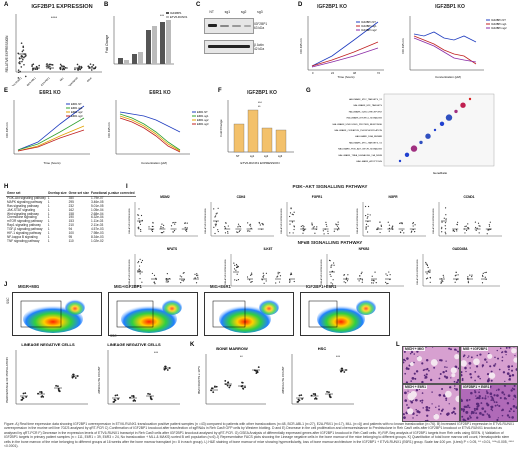 The height and width of the screenshot is (460, 520). What do you see at coordinates (369, 161) in the screenshot?
I see `g-term-label: HALLMARK_APOPTOSIS` at bounding box center [369, 161].